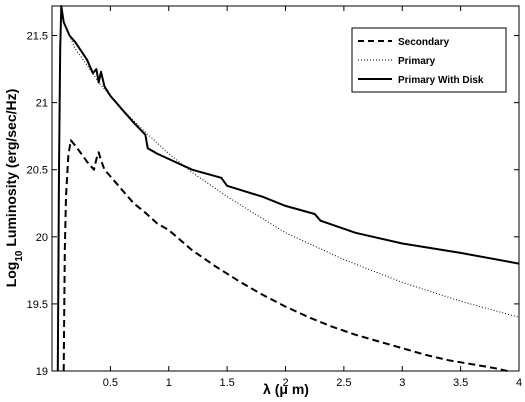 Image resolution: width=525 pixels, height=402 pixels. I want to click on x-tick-label: 1.5, so click(226, 383).